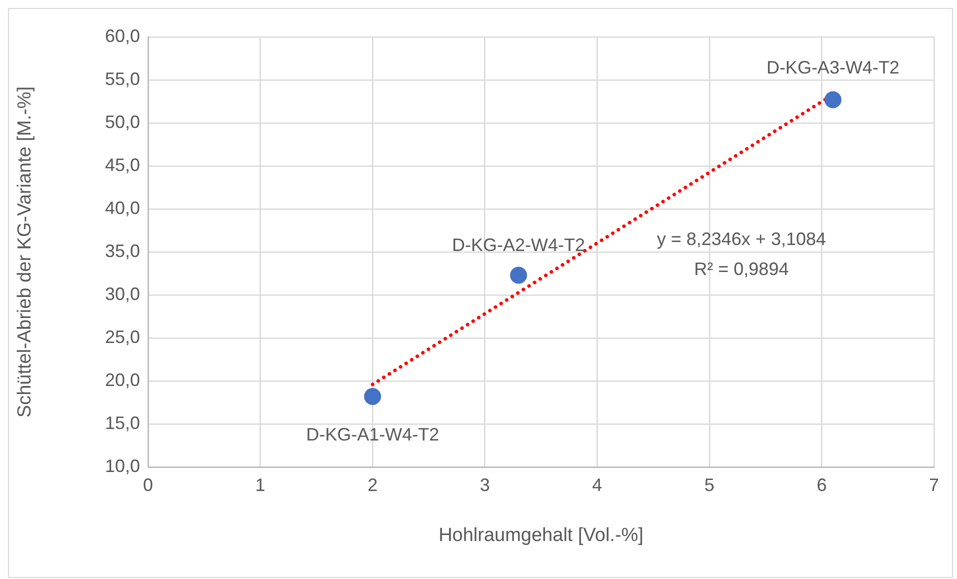  What do you see at coordinates (741, 238) in the screenshot?
I see `annotation: y = 8,2346x + 3,1084` at bounding box center [741, 238].